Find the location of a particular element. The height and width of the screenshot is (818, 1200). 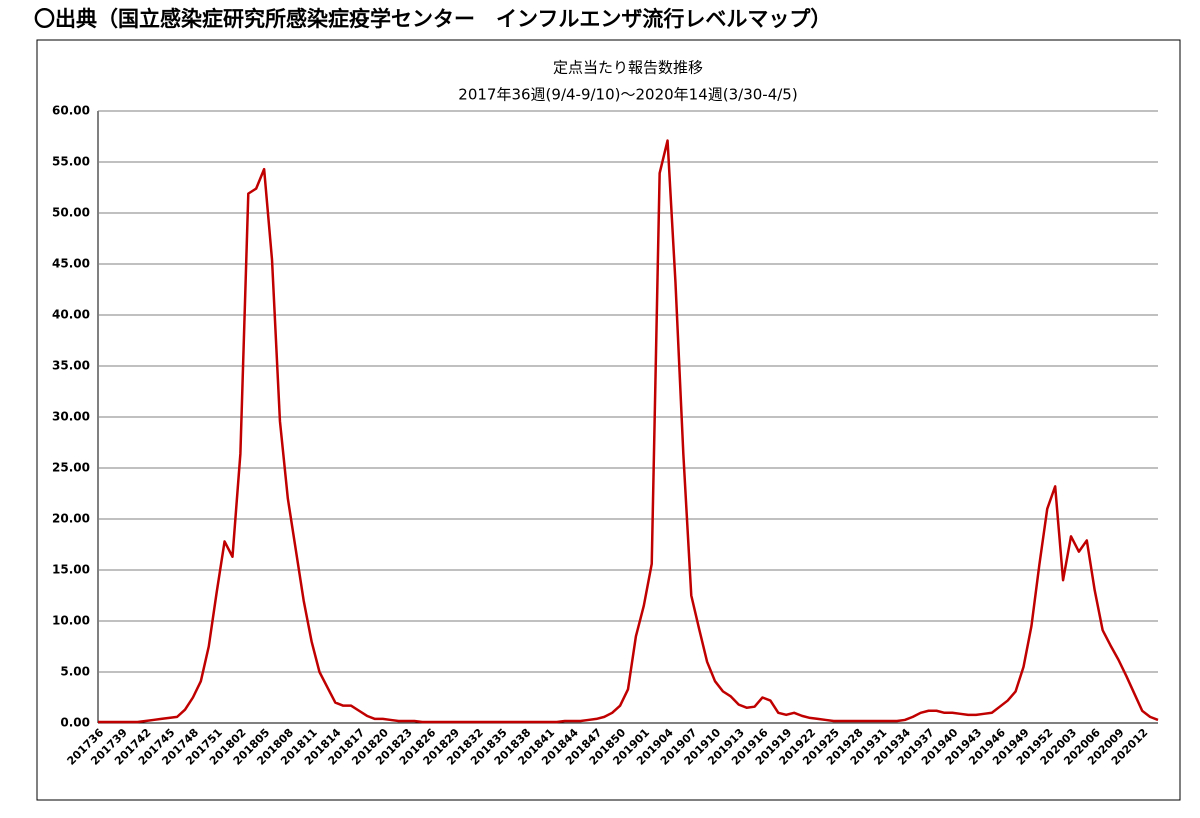

y-tick-label: 35.00 is located at coordinates (71, 366).